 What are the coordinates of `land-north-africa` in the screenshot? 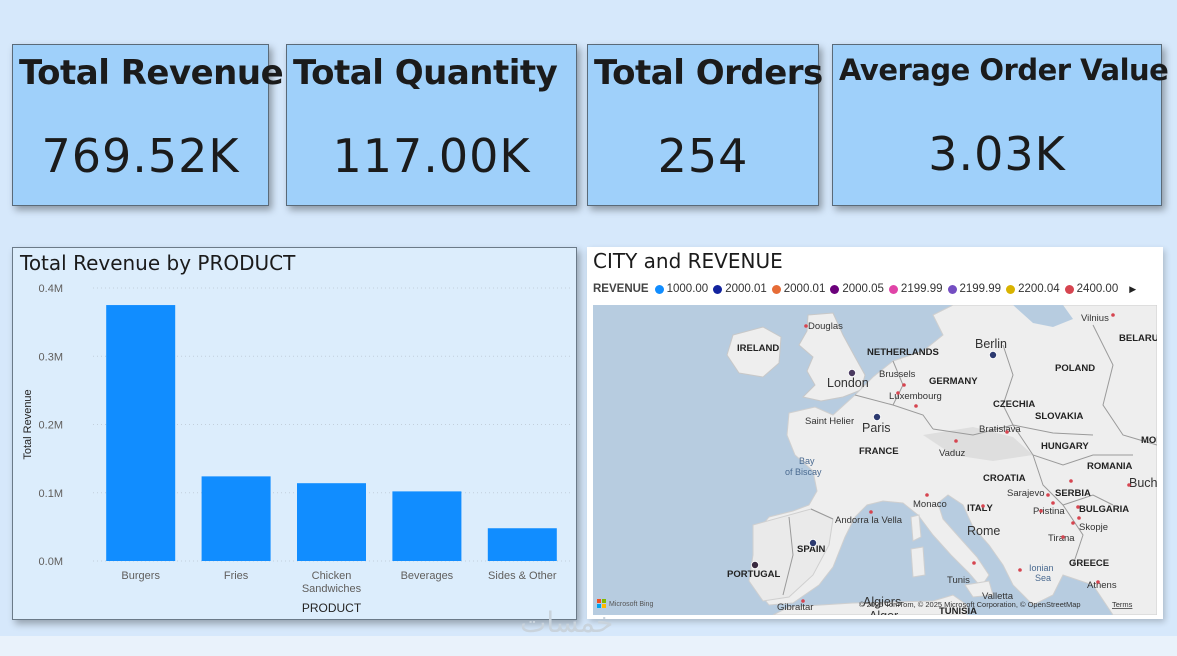 It's located at (870, 604).